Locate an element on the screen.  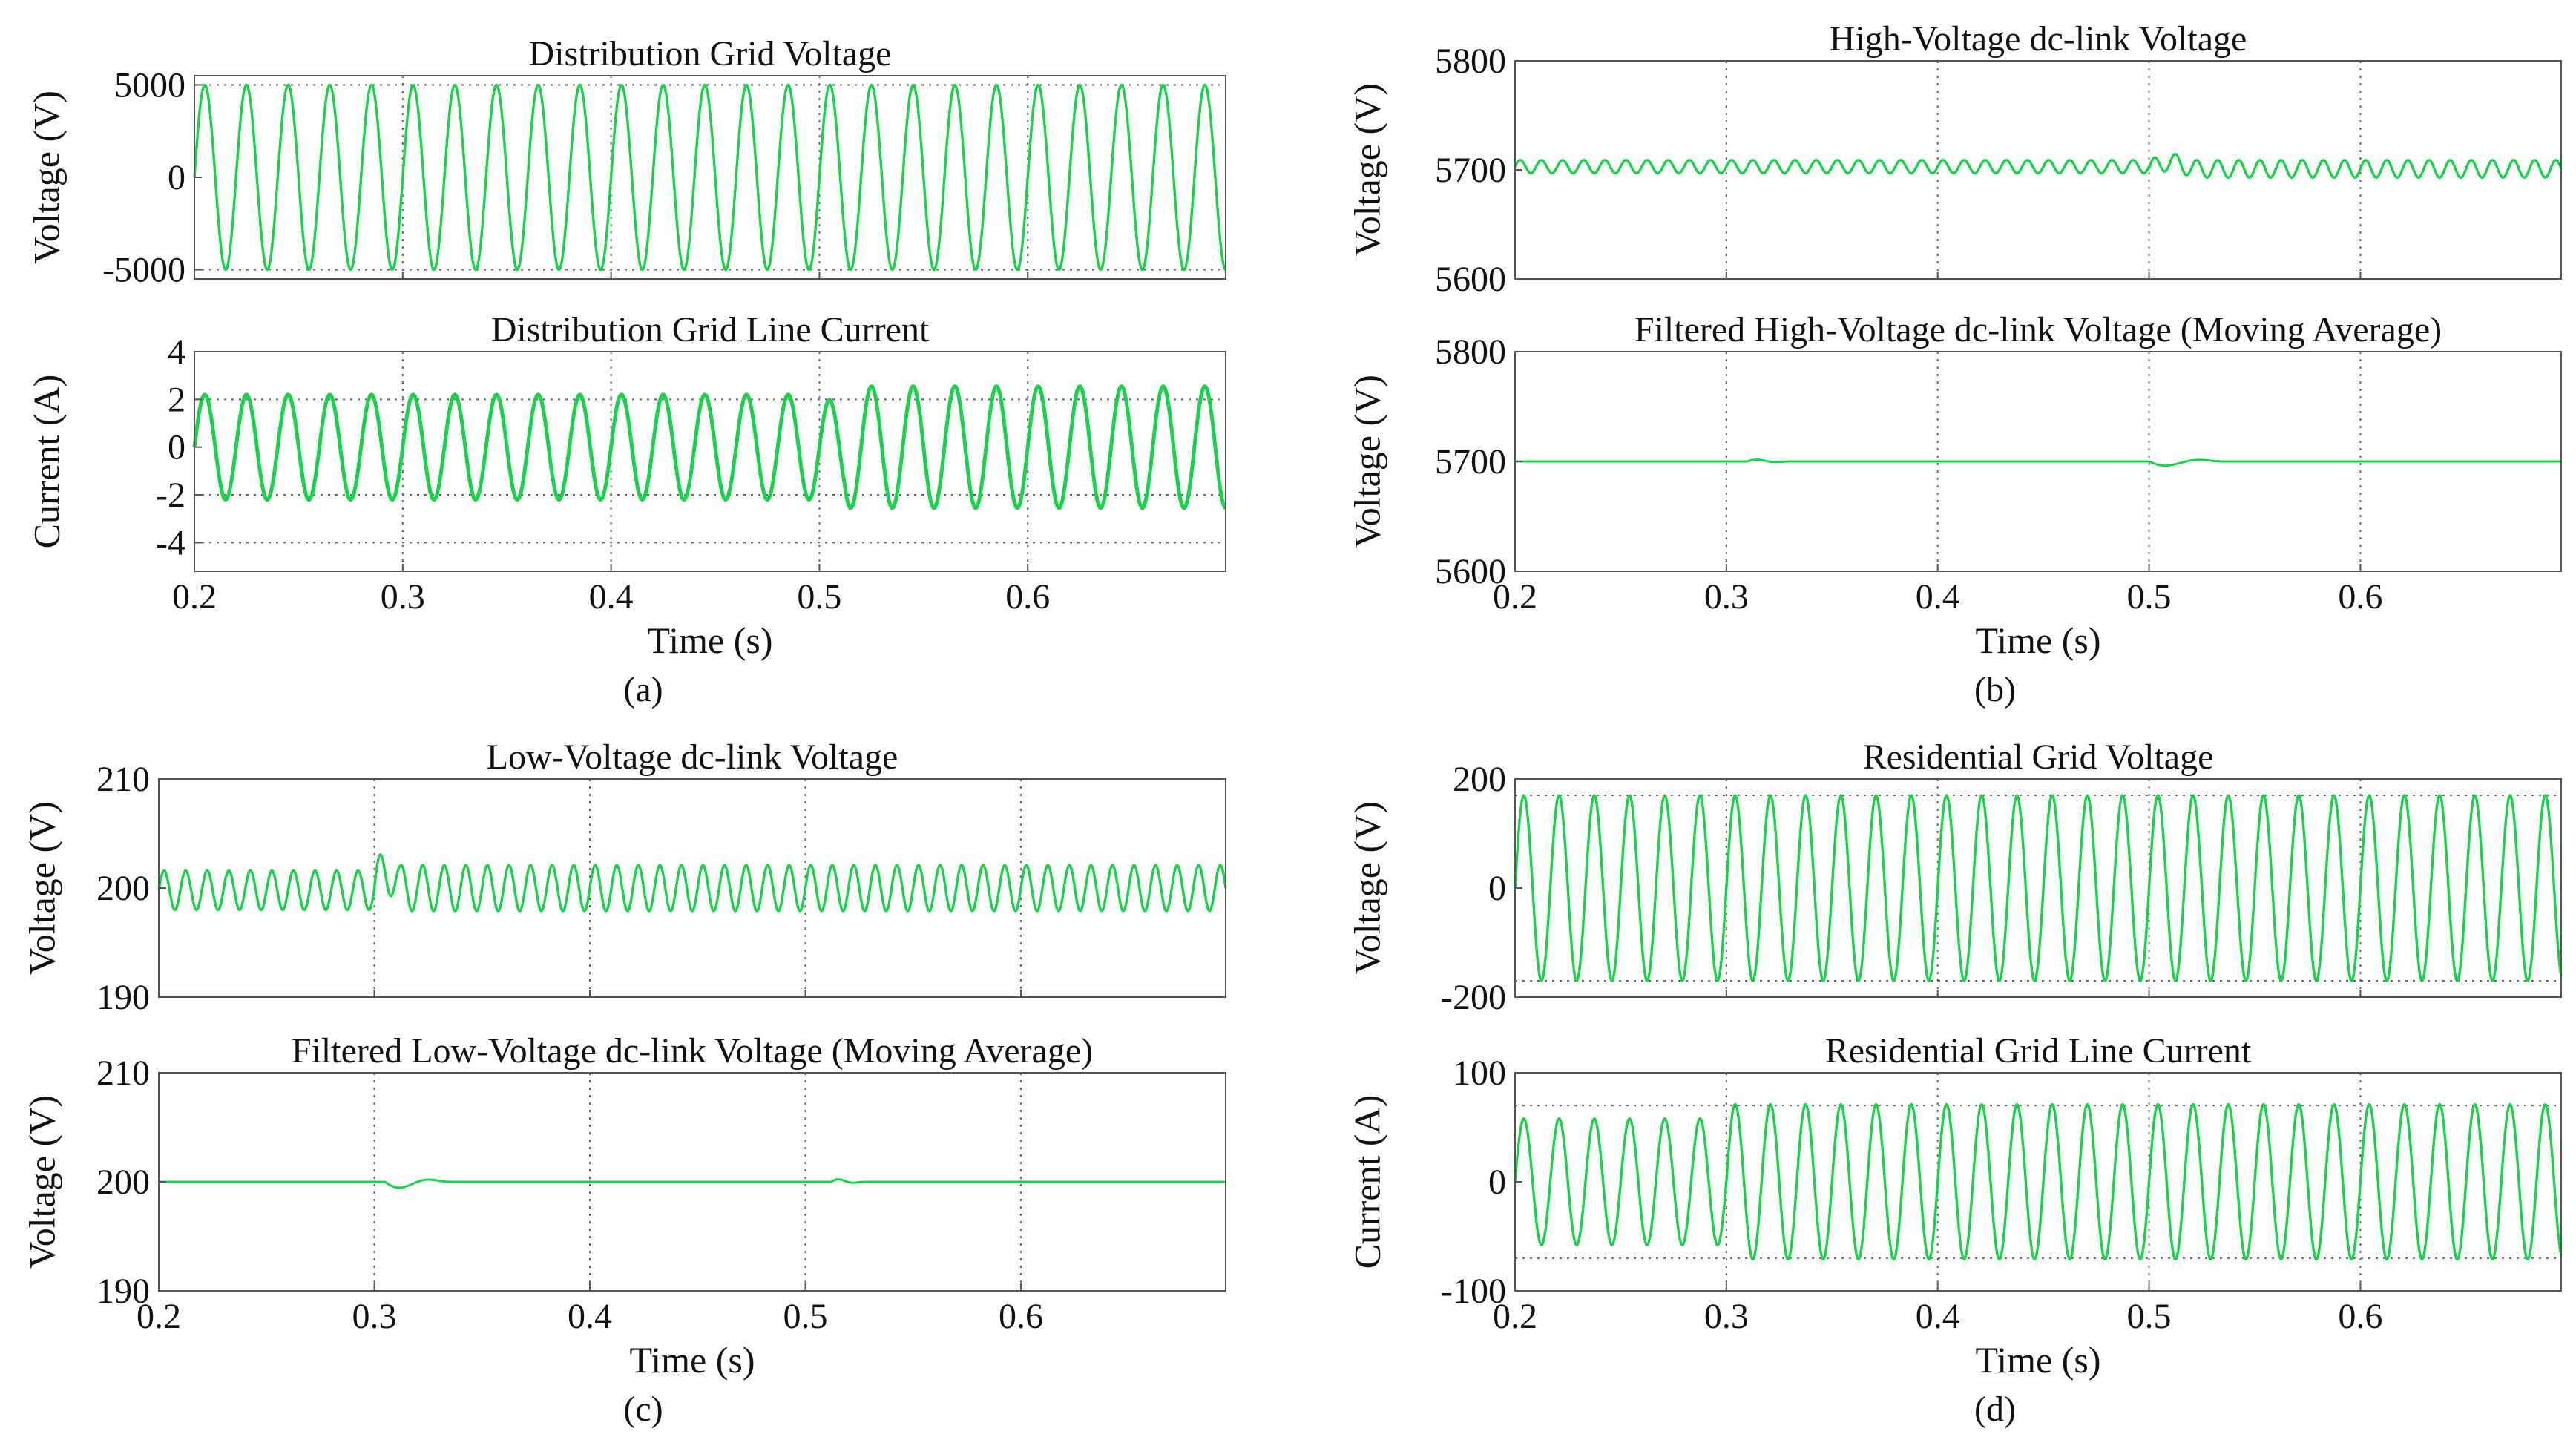
y-tick-label: -5000 is located at coordinates (143, 270).